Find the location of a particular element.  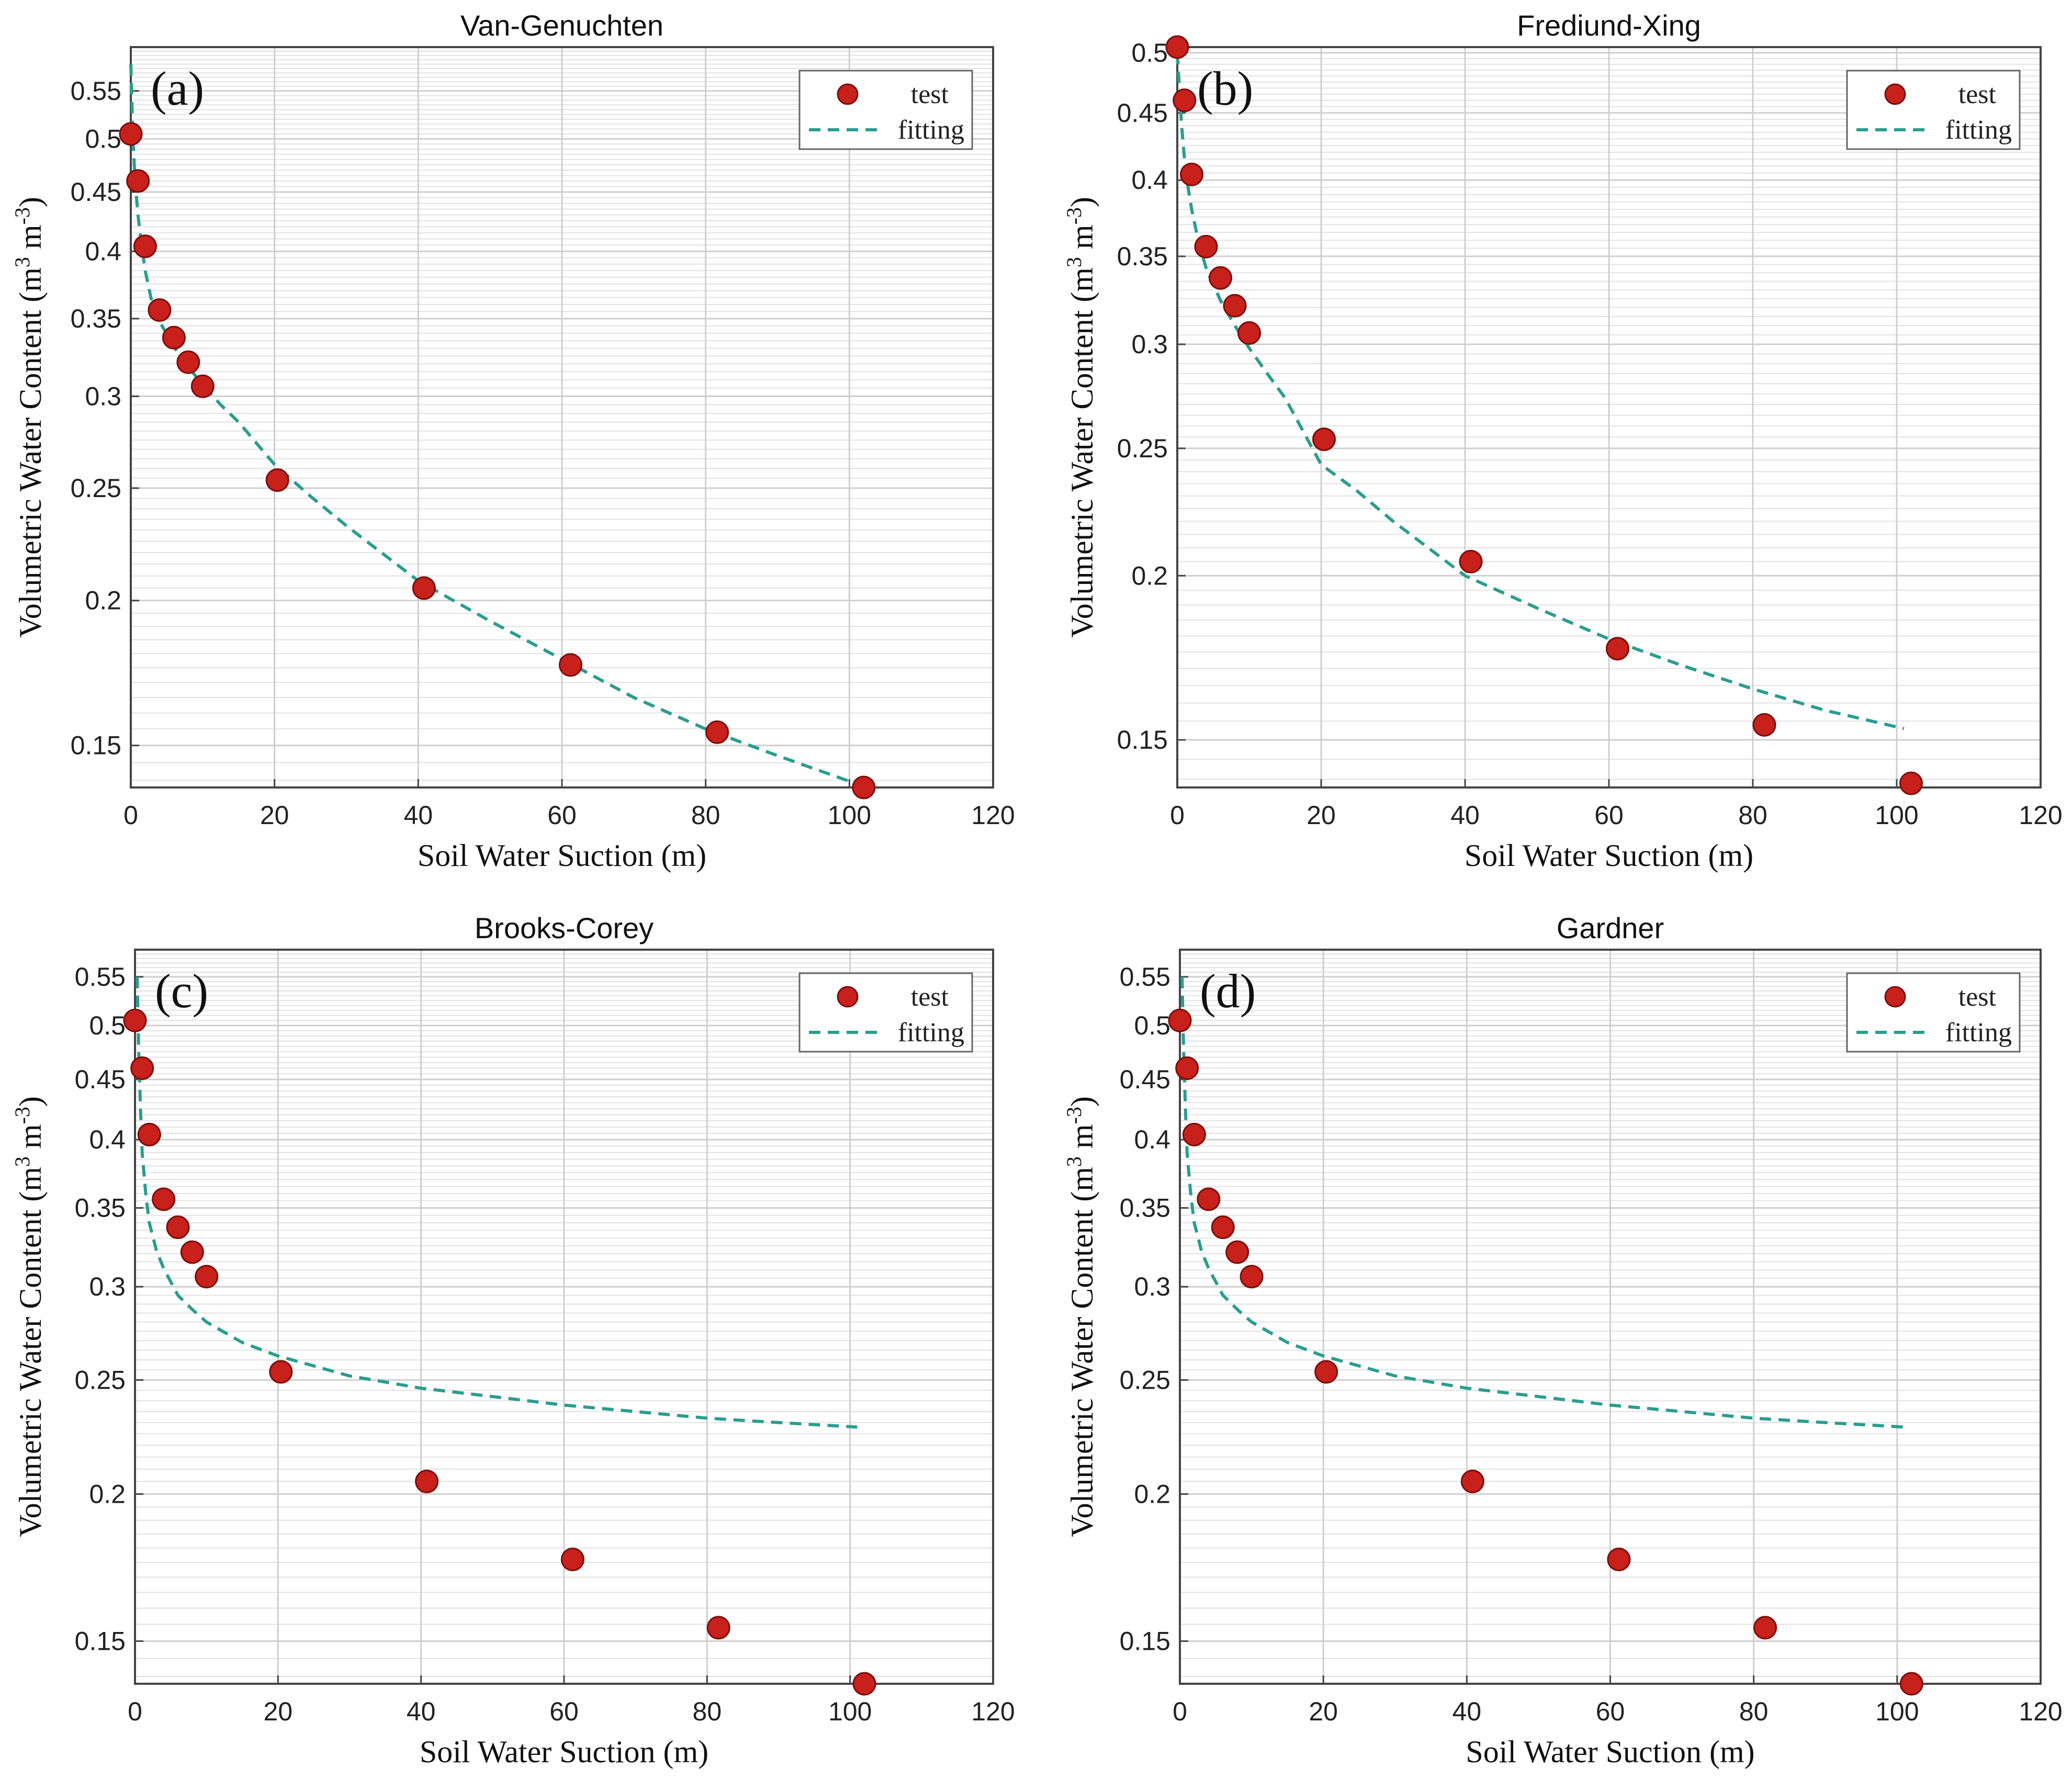

x-tick-label: 80 is located at coordinates (705, 815).